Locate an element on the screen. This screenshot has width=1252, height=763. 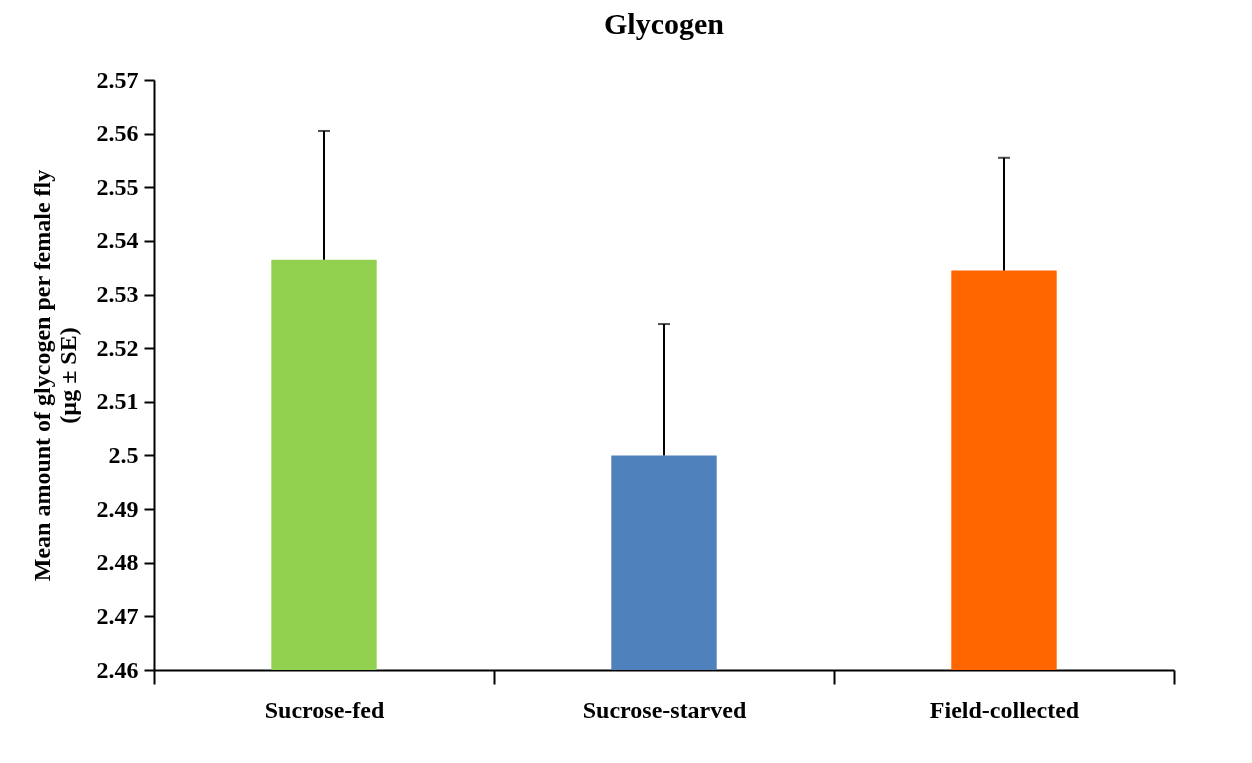
y-tick-label: 2.54 is located at coordinates (117, 240).